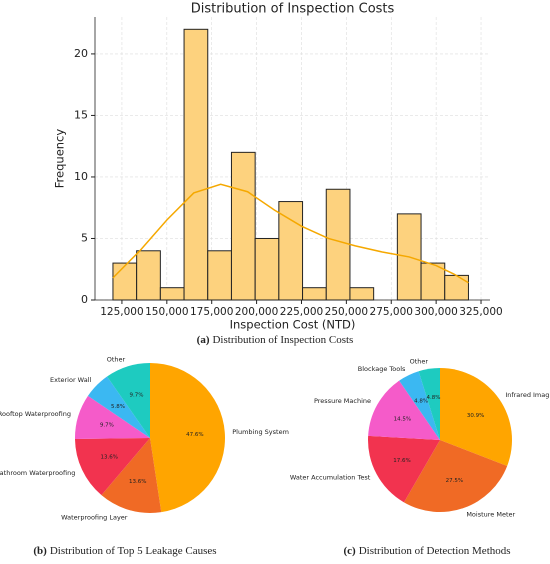  What do you see at coordinates (293, 9) in the screenshot?
I see `chart-title: Distribution of Inspection Costs` at bounding box center [293, 9].